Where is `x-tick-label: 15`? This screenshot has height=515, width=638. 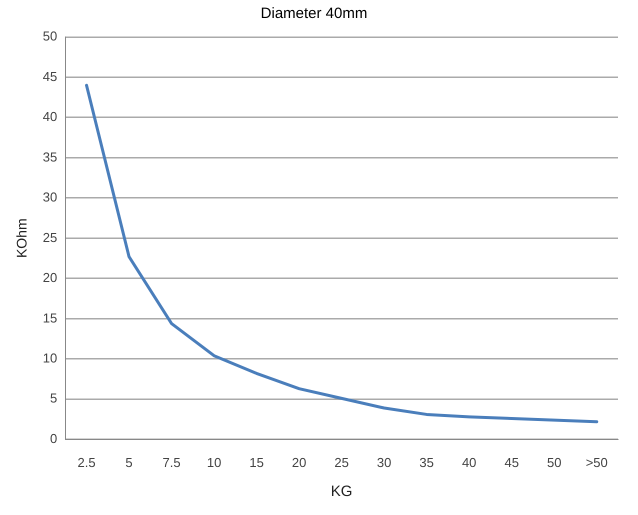 x-tick-label: 15 is located at coordinates (256, 462).